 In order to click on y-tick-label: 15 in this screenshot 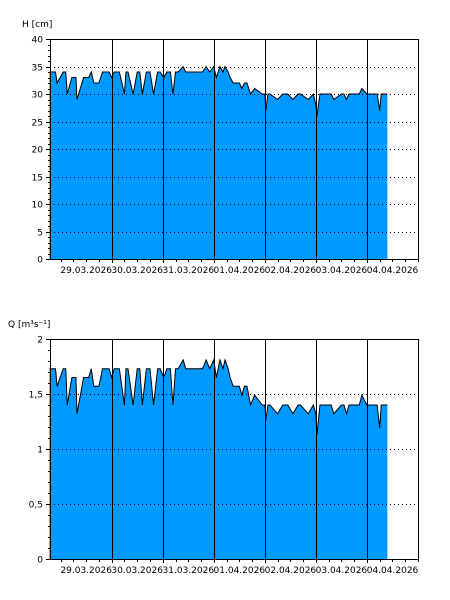, I will do `click(37, 179)`.